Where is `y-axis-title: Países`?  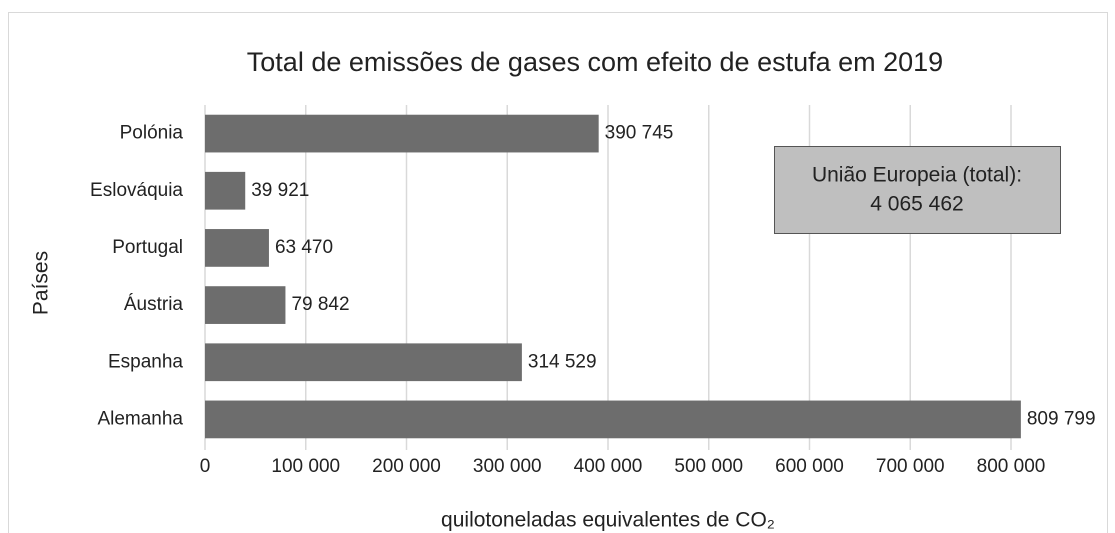
y-axis-title: Países is located at coordinates (41, 283).